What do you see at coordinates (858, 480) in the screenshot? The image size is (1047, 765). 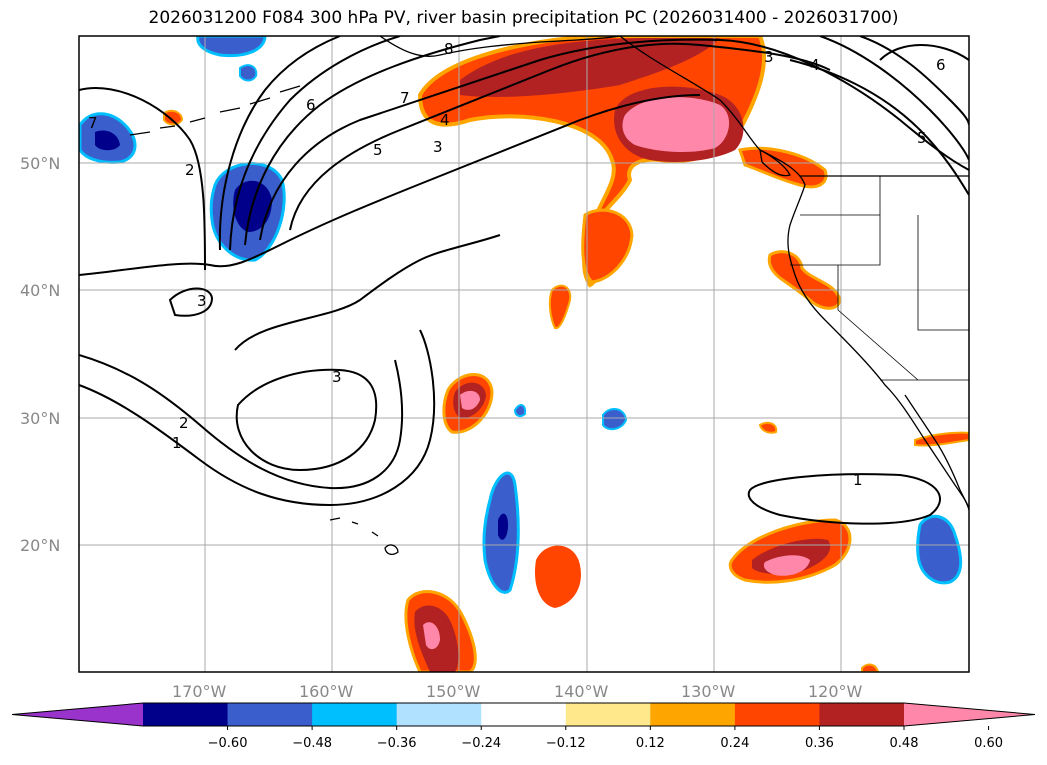 I see `contour-label-1-b: 1` at bounding box center [858, 480].